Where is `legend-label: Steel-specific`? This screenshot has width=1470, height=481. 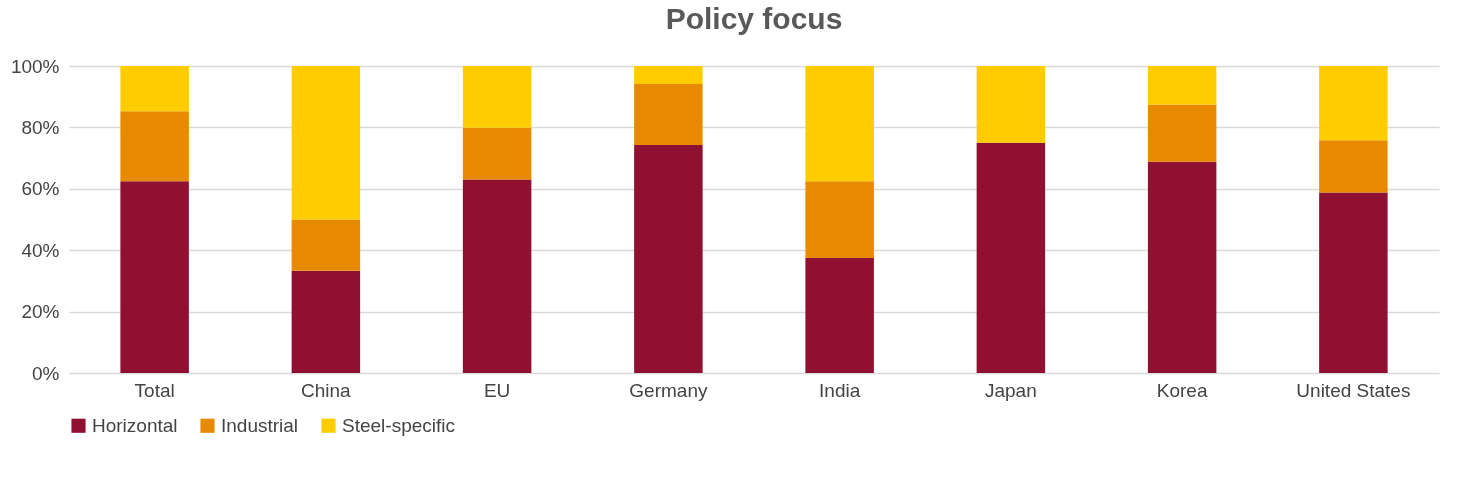 legend-label: Steel-specific is located at coordinates (398, 425).